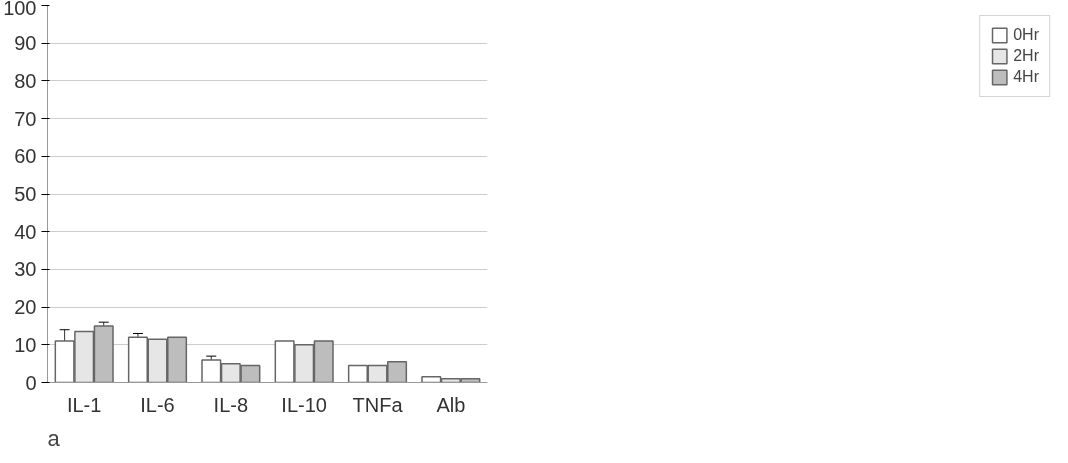  What do you see at coordinates (25, 344) in the screenshot?
I see `y-tick-label: 10` at bounding box center [25, 344].